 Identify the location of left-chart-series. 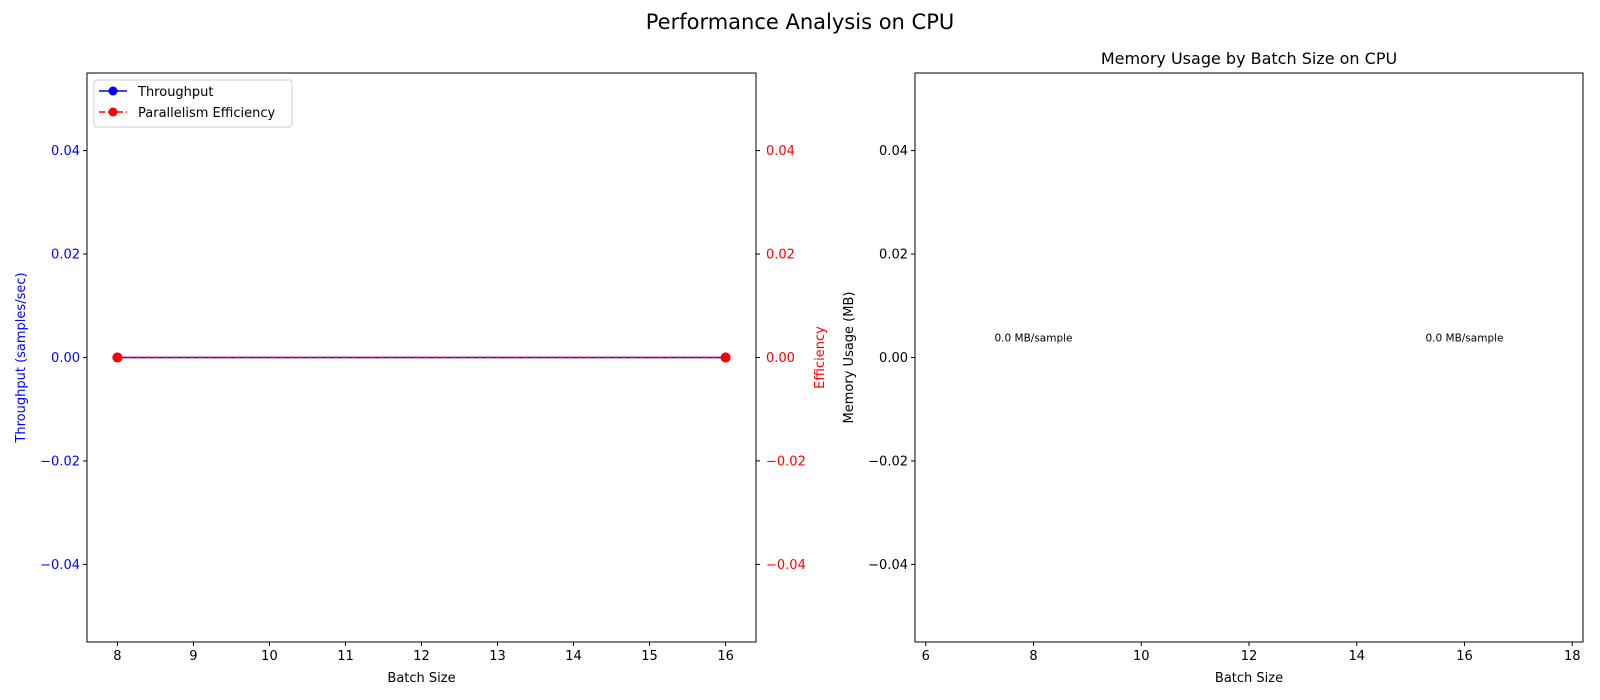
(421, 357).